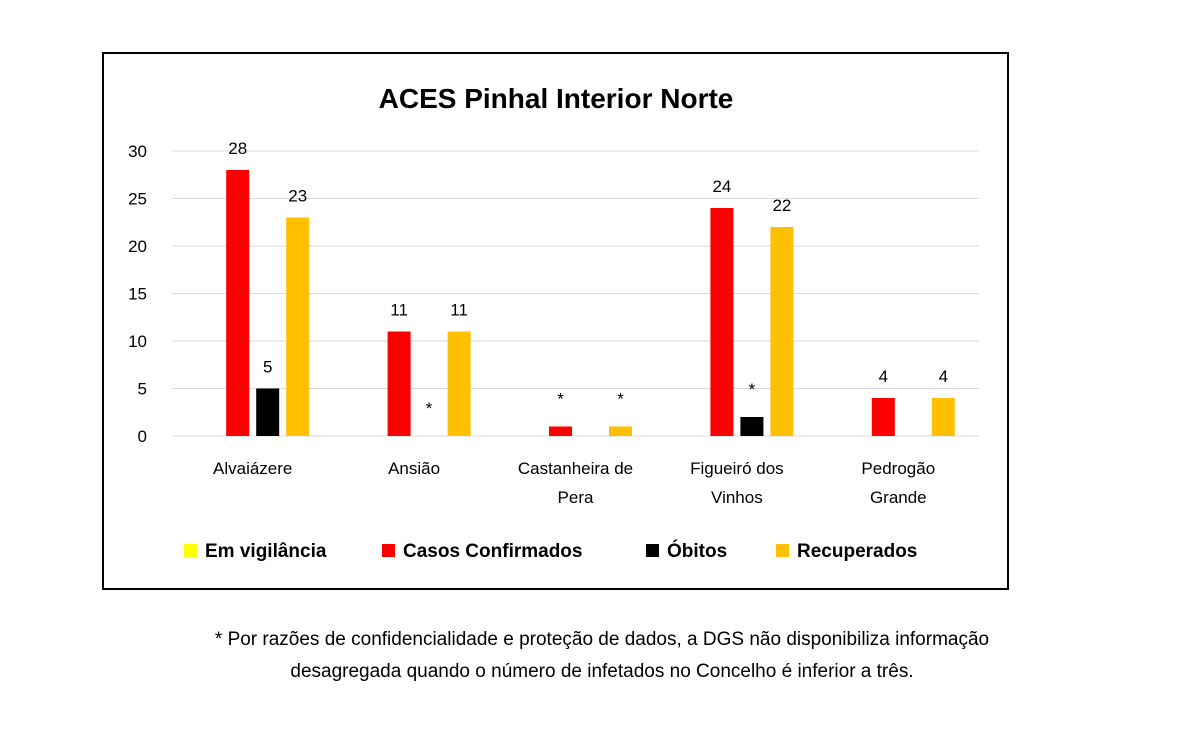 This screenshot has height=745, width=1200. I want to click on chart-title: ACES Pinhal Interior Norte, so click(556, 98).